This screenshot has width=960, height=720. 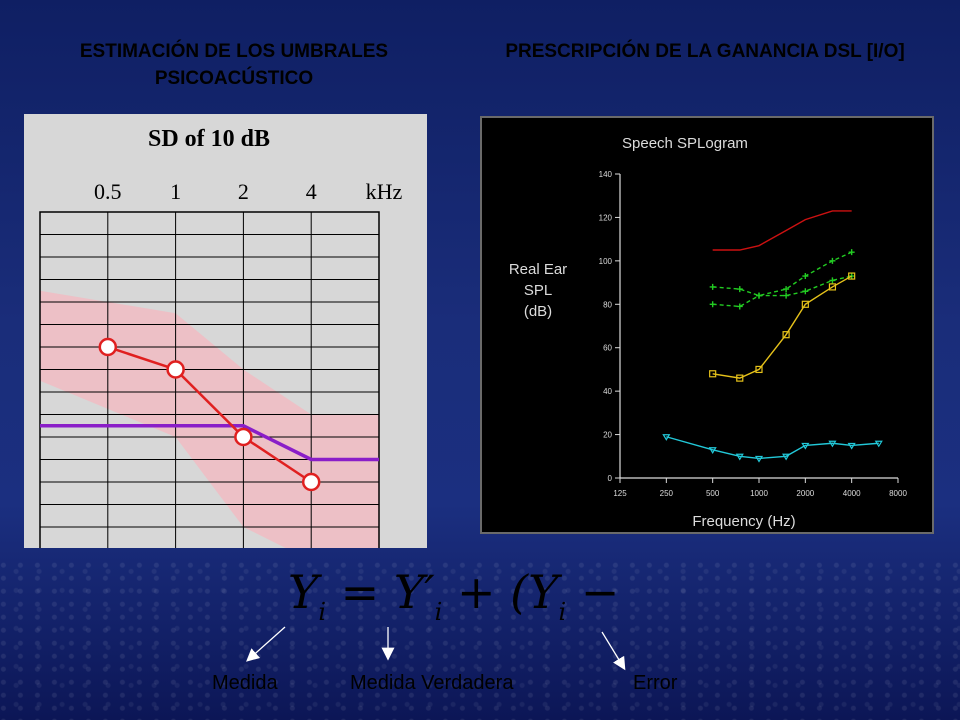 What do you see at coordinates (245, 683) in the screenshot?
I see `label-measured: Medida` at bounding box center [245, 683].